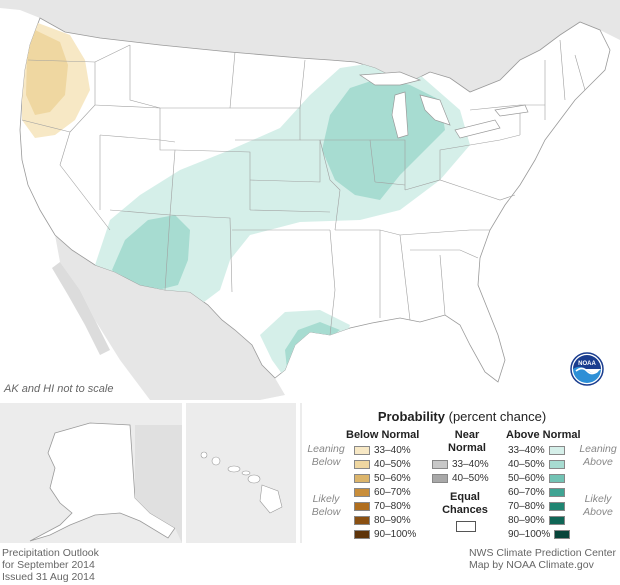  I want to click on below-normal-label: 50–60%, so click(392, 478).